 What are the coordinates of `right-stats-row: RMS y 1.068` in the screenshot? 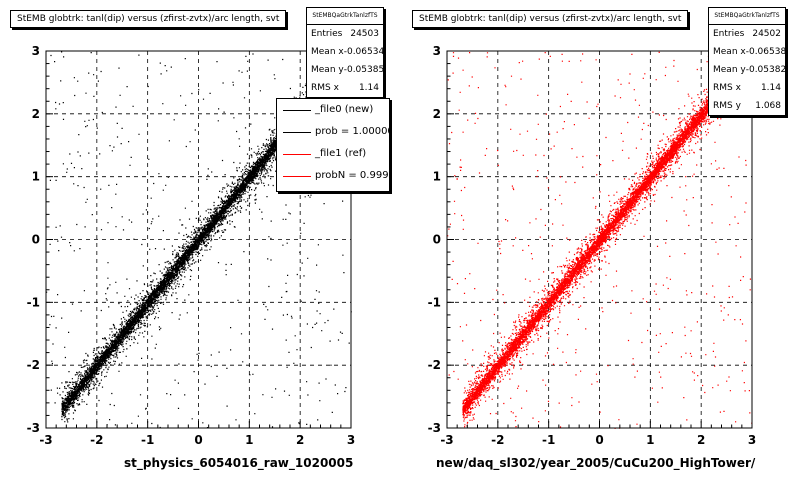 It's located at (747, 106).